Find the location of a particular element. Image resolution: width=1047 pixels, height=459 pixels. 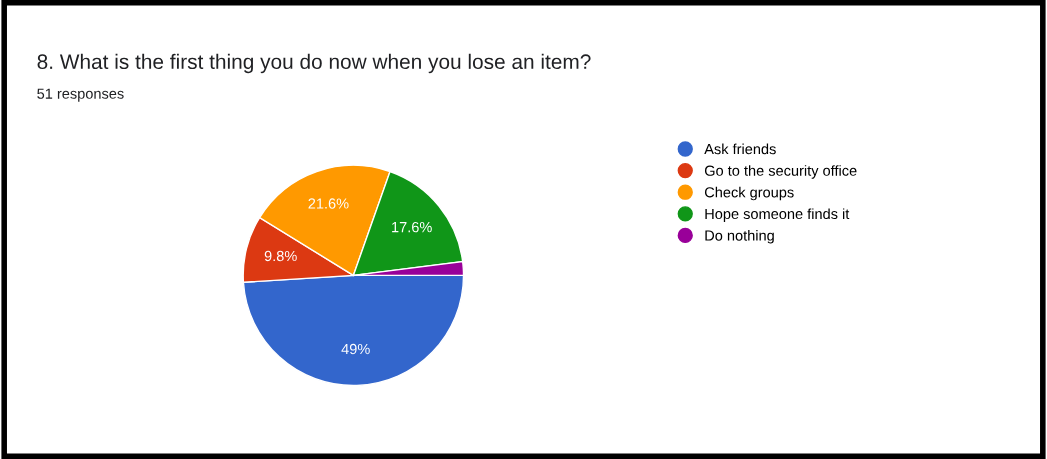

legend-label: Go to the security office is located at coordinates (780, 172).